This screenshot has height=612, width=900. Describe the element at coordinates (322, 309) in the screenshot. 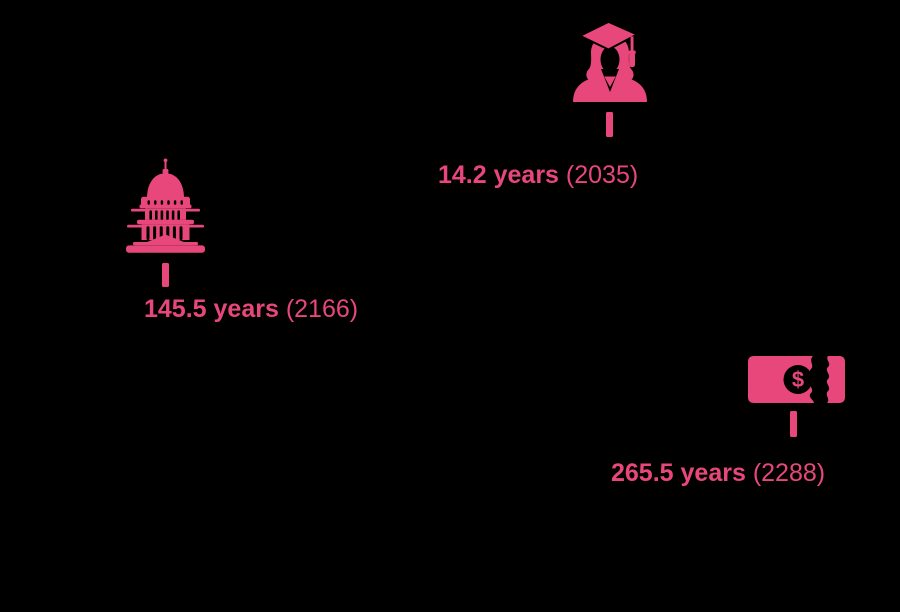

I see `target-year: (2166)` at that location.